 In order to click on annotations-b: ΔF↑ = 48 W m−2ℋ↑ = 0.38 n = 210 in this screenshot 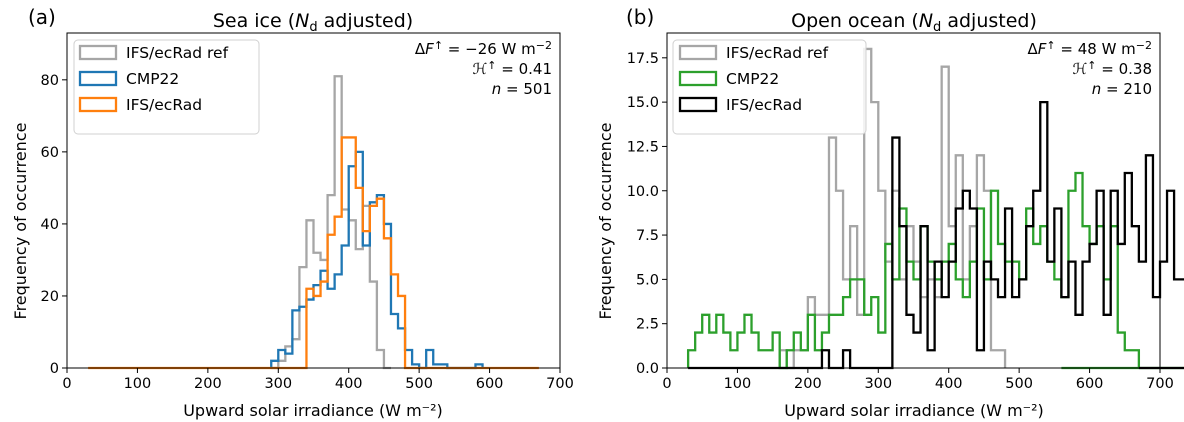, I will do `click(1089, 68)`.